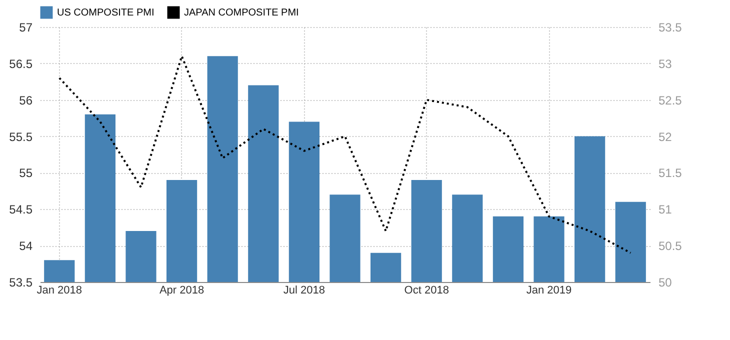 The image size is (730, 340). Describe the element at coordinates (21, 209) in the screenshot. I see `y-tick-label: 54.5` at that location.